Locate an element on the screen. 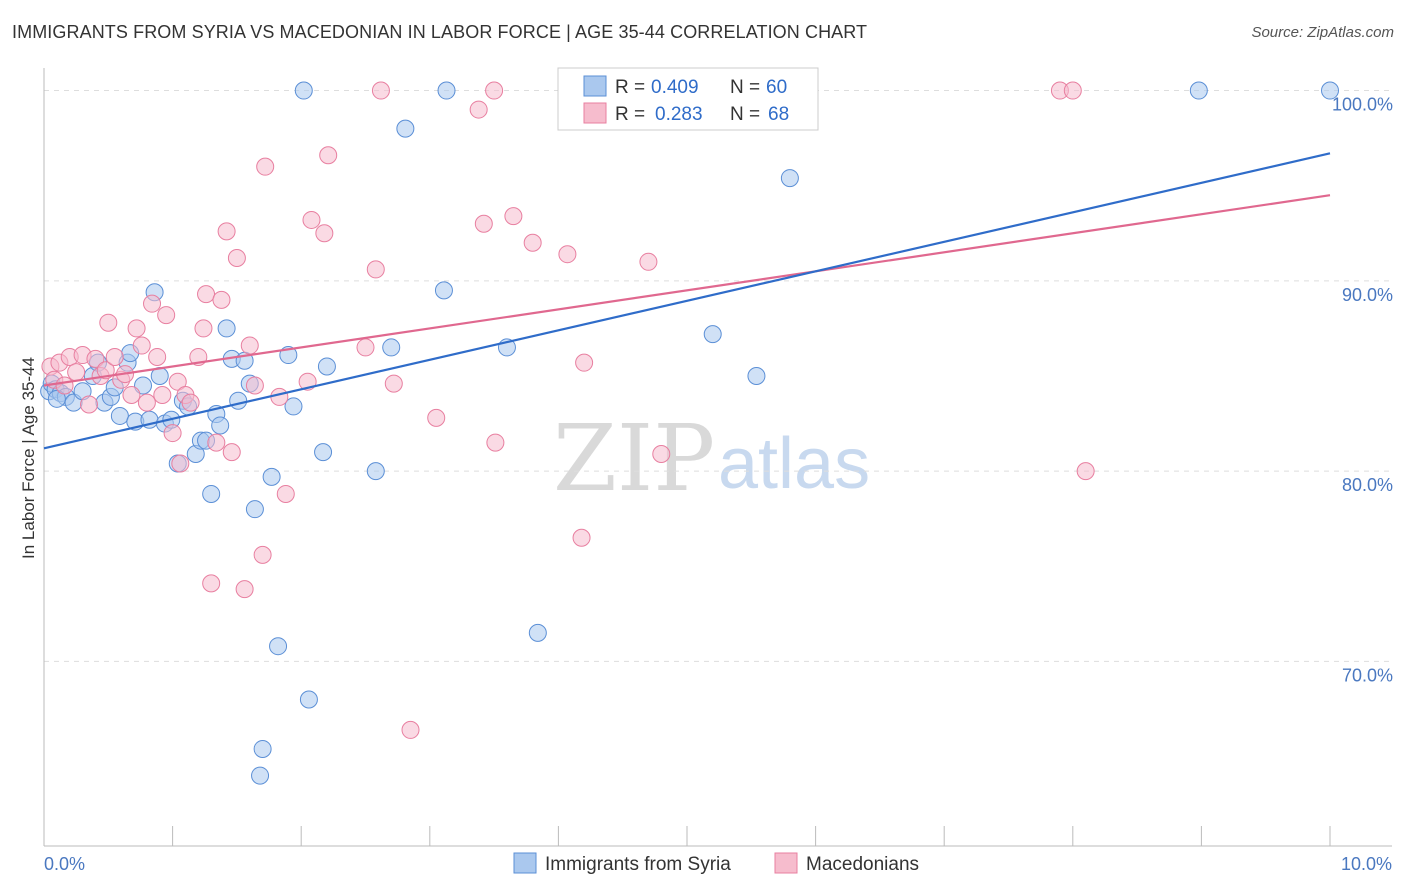  bottom-legend-swatch-syria is located at coordinates (525, 863).